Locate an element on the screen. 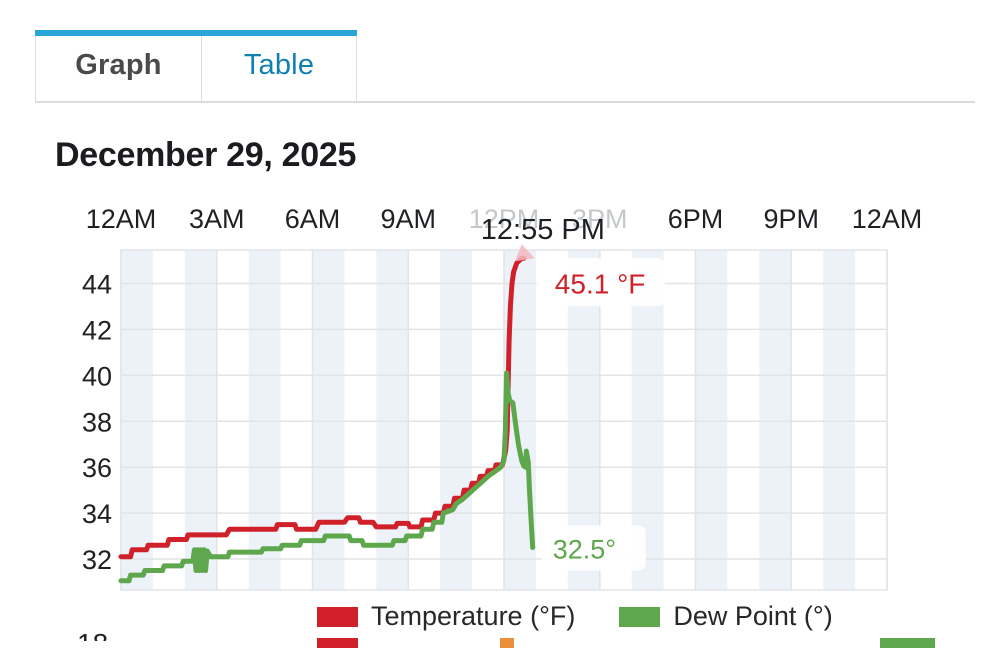 The image size is (1008, 648). tab-table-label: Table is located at coordinates (279, 65).